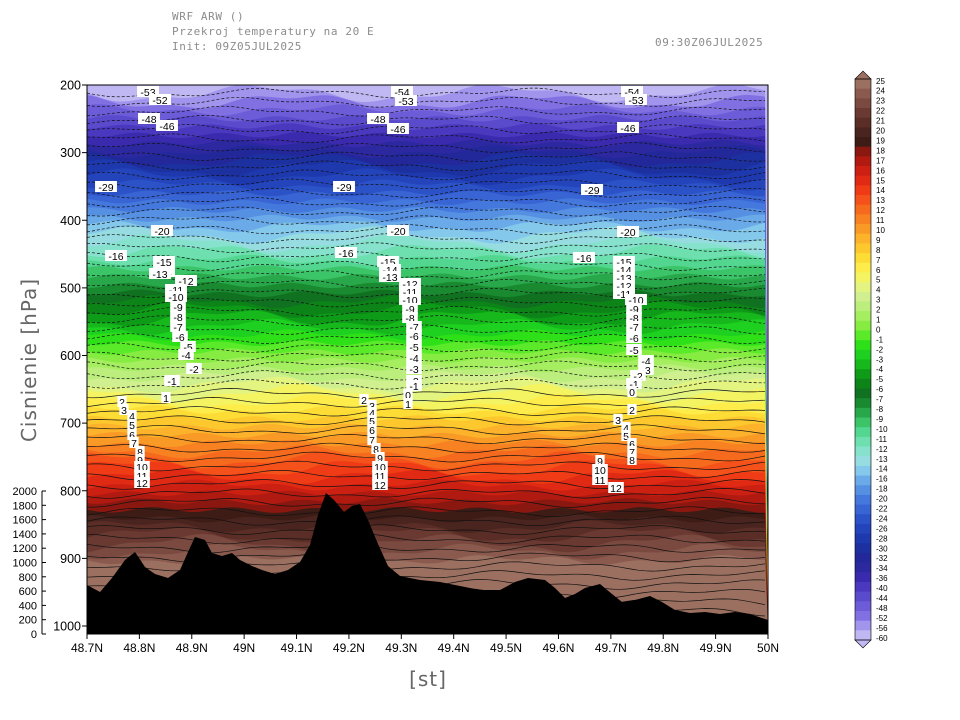 The image size is (960, 720). Describe the element at coordinates (878, 320) in the screenshot. I see `colorbar-level-label: 1` at that location.